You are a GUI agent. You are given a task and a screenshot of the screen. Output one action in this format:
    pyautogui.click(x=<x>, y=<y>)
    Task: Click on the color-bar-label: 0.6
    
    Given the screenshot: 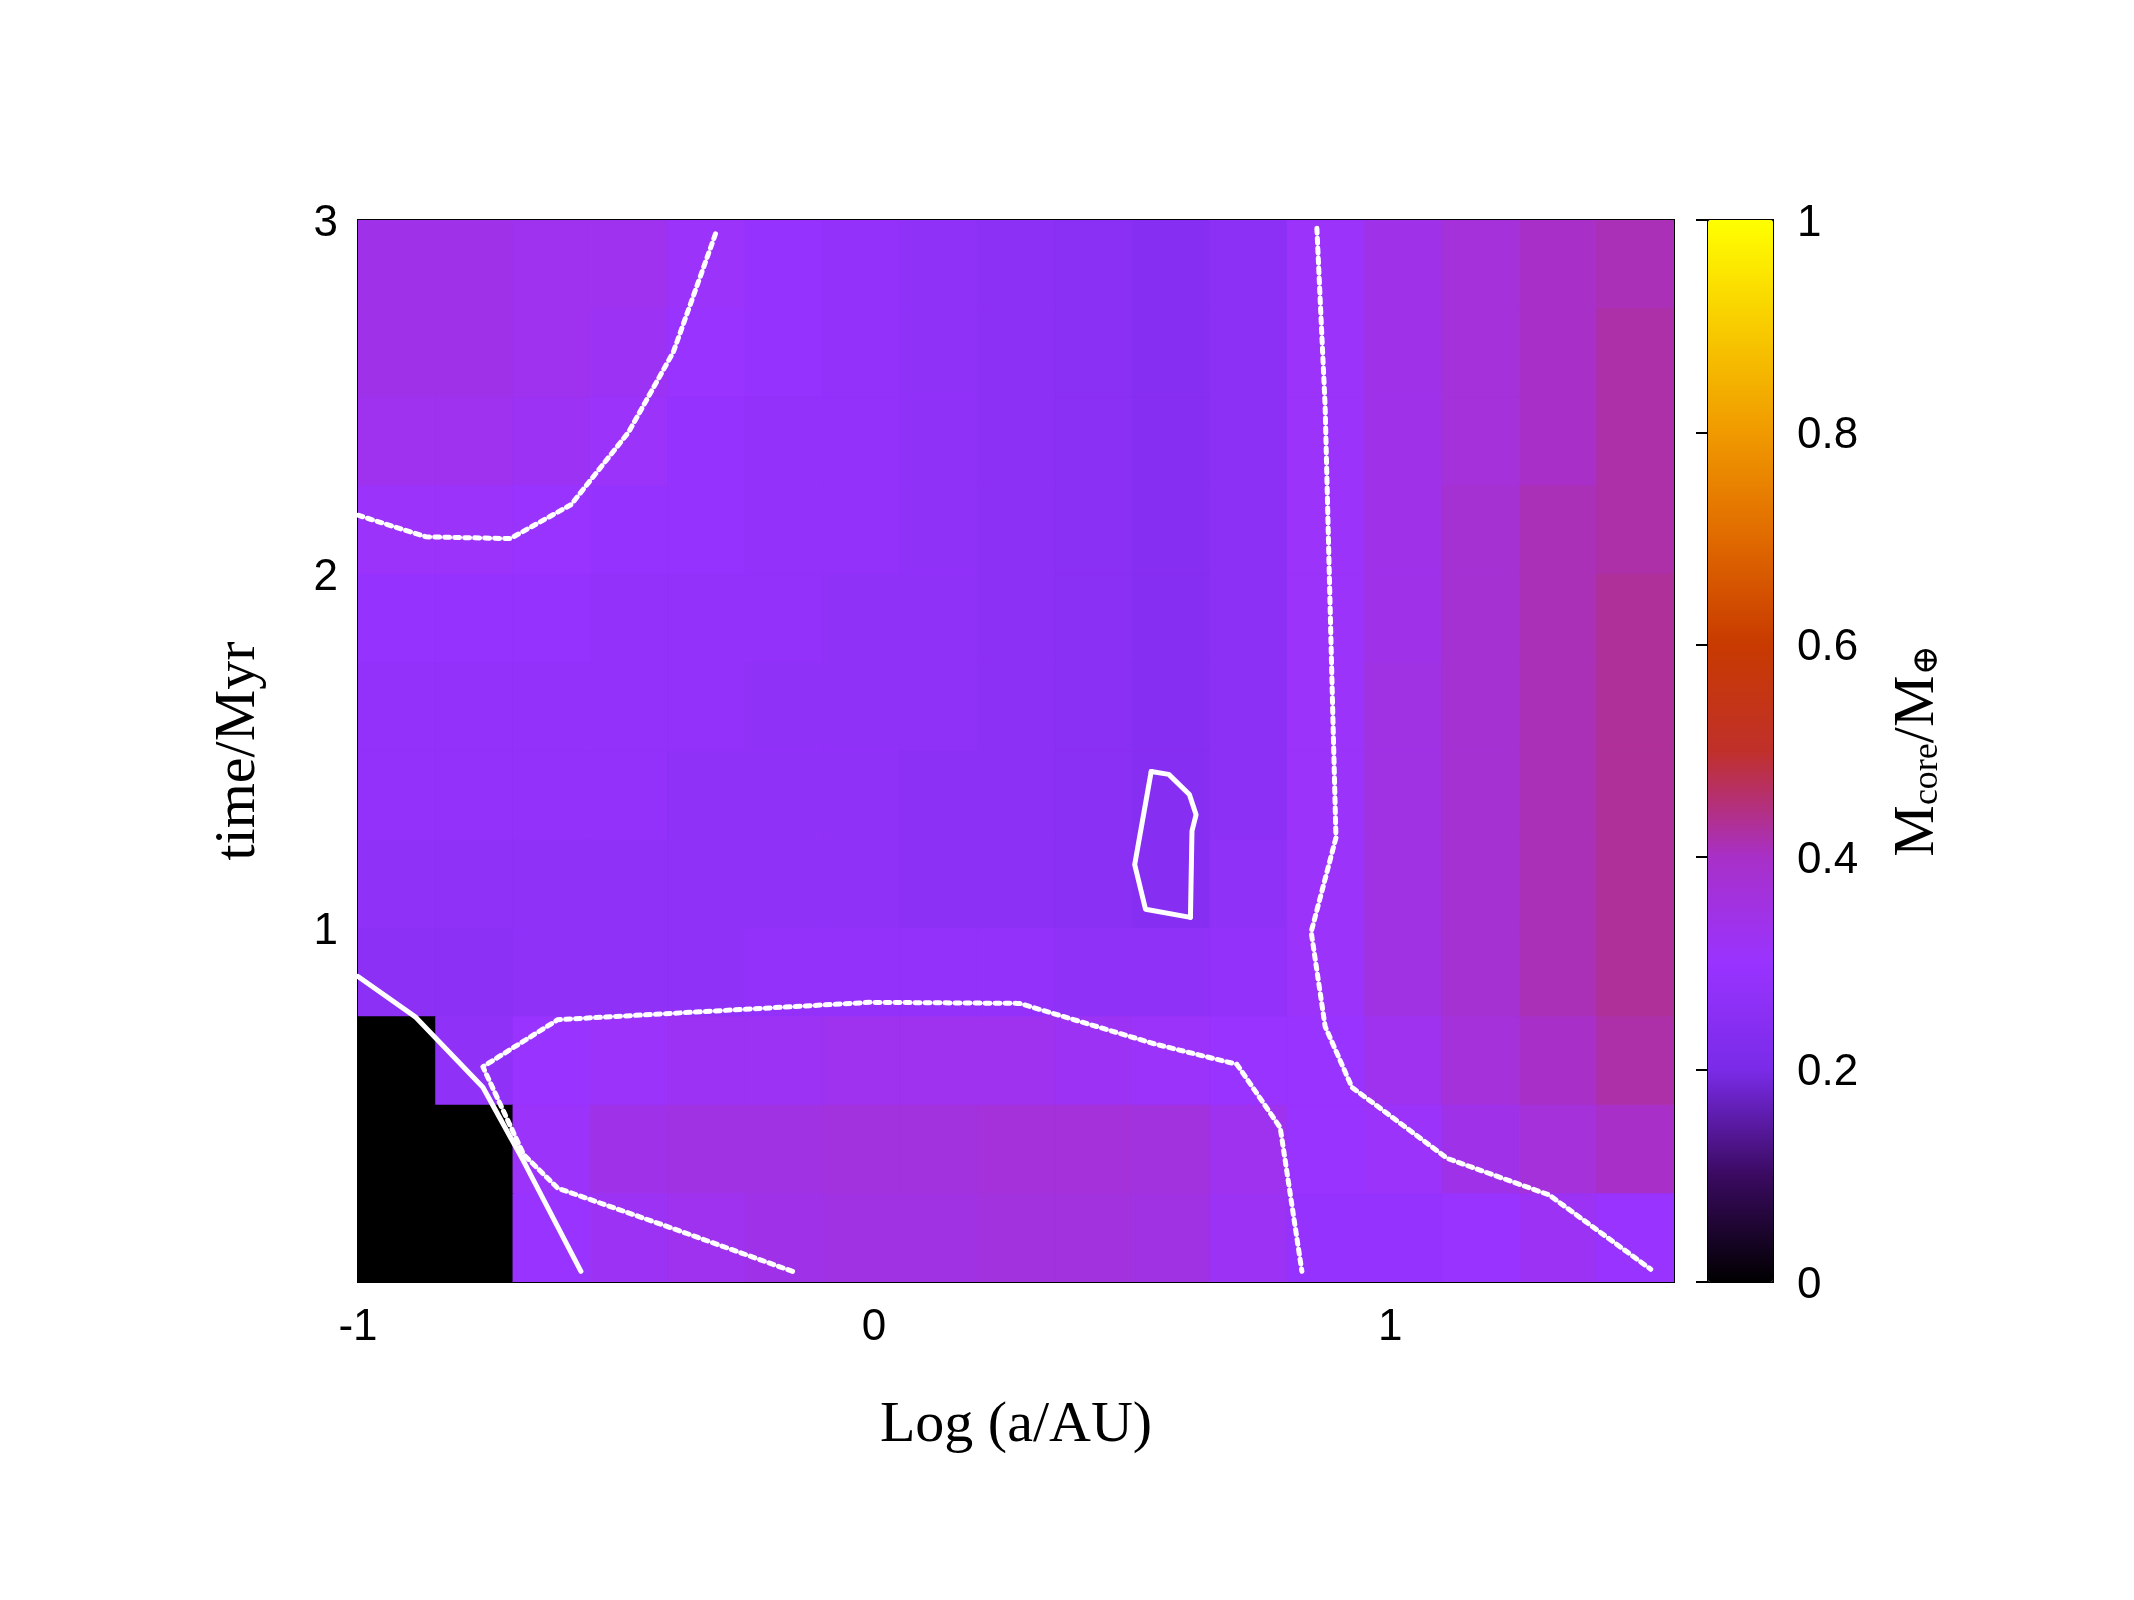 What is the action you would take?
    pyautogui.click(x=1828, y=645)
    